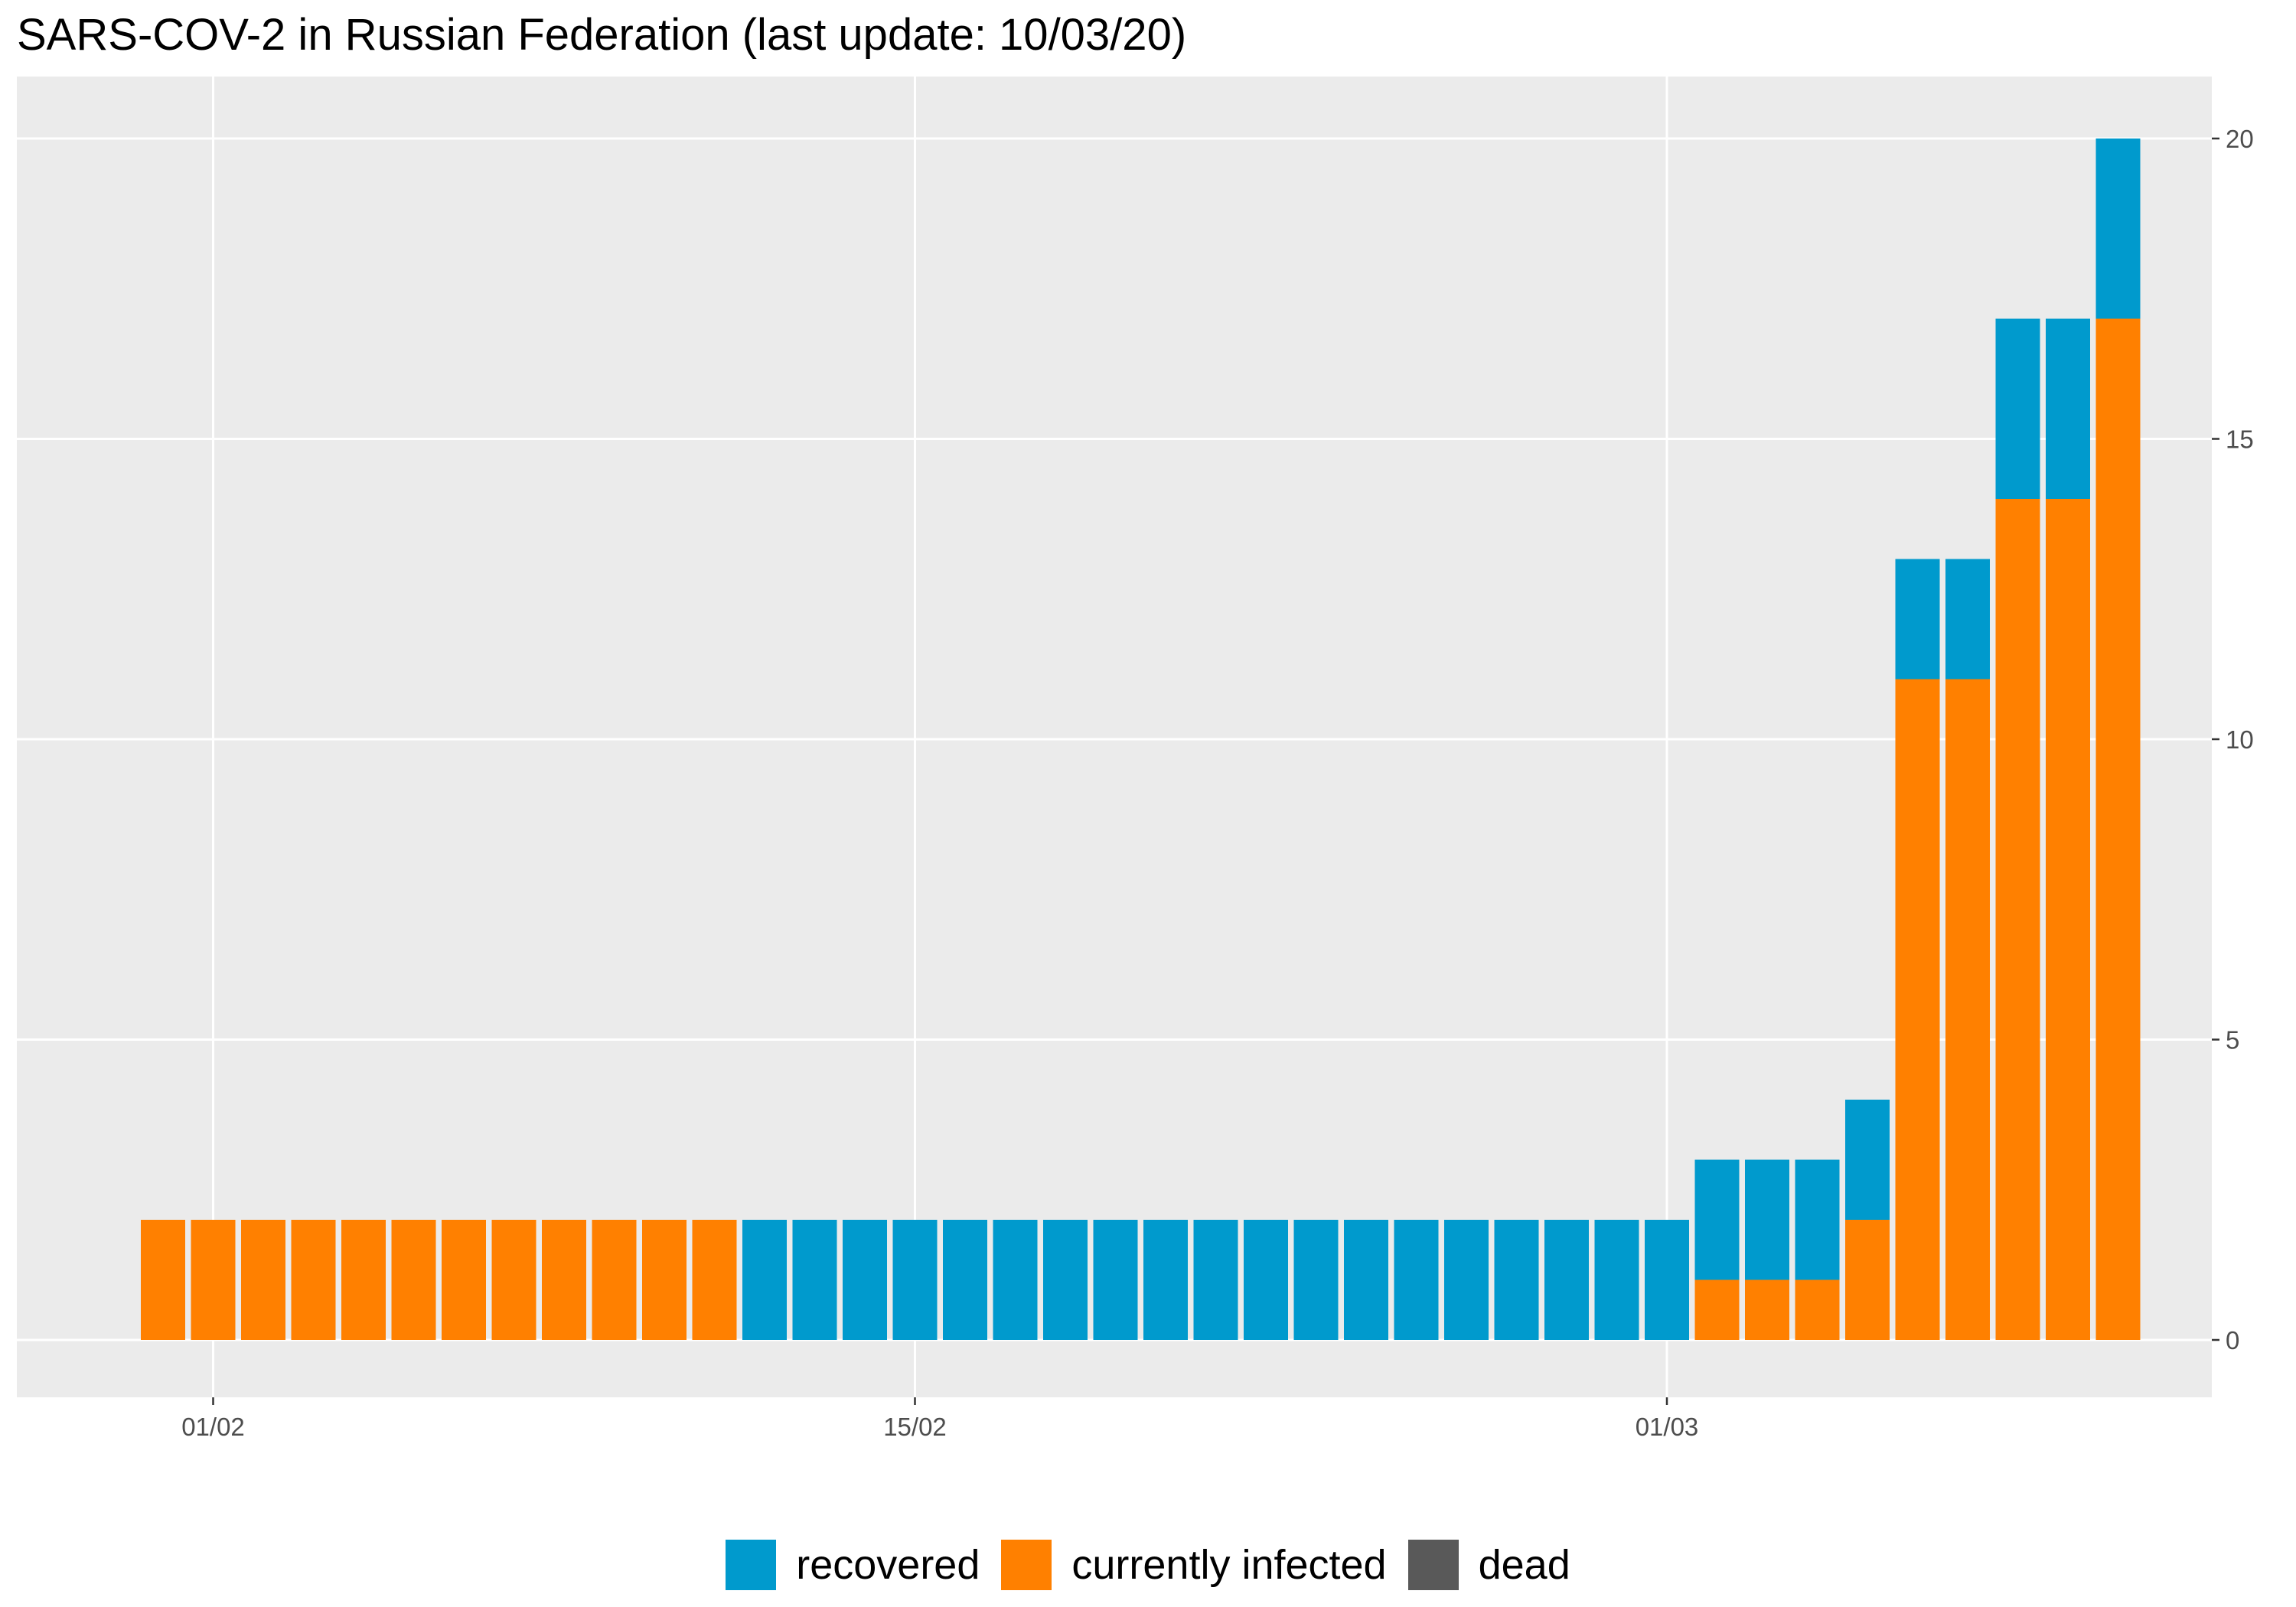 Image resolution: width=2296 pixels, height=1607 pixels. I want to click on legend-item-currently-infected: currently infected, so click(1194, 1565).